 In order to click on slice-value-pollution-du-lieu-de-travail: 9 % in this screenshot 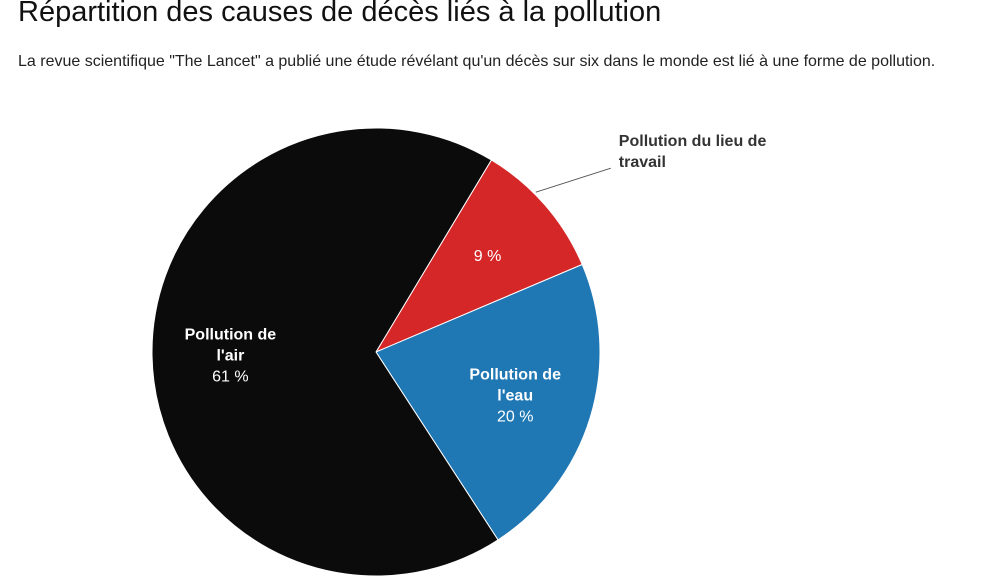, I will do `click(488, 256)`.